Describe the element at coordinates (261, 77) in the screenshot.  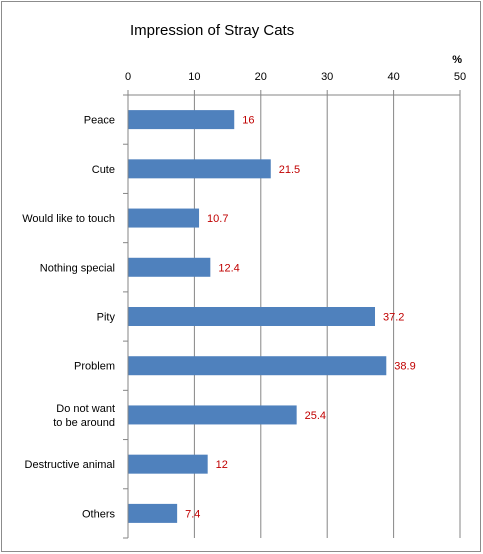
I see `x-tick-label: 20` at that location.